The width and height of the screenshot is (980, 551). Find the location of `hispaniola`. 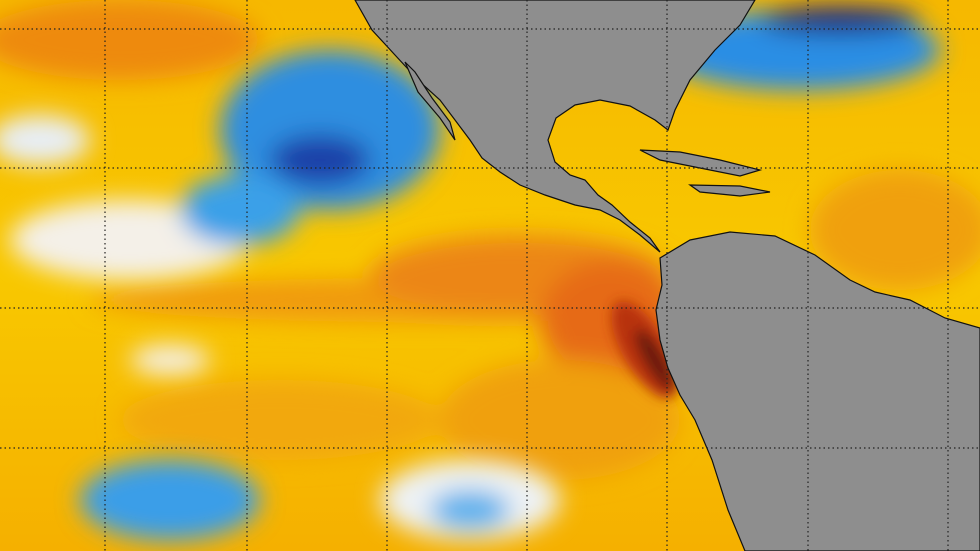

hispaniola is located at coordinates (729, 190).